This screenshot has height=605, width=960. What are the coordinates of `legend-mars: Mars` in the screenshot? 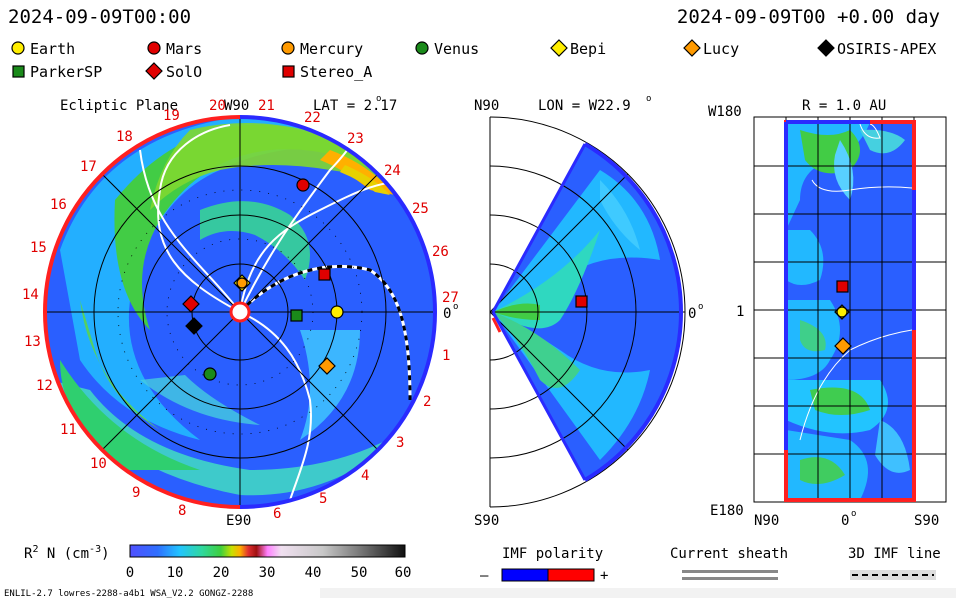 It's located at (174, 49).